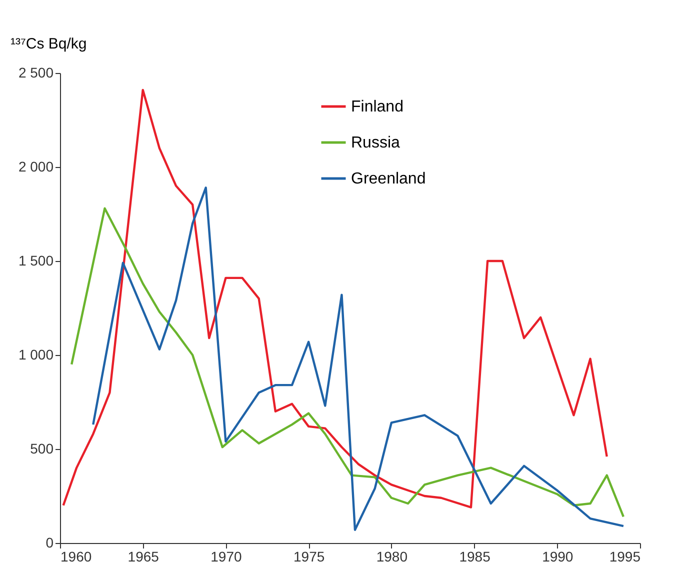 This screenshot has height=586, width=694. Describe the element at coordinates (309, 556) in the screenshot. I see `x-tick-label: 1975` at that location.